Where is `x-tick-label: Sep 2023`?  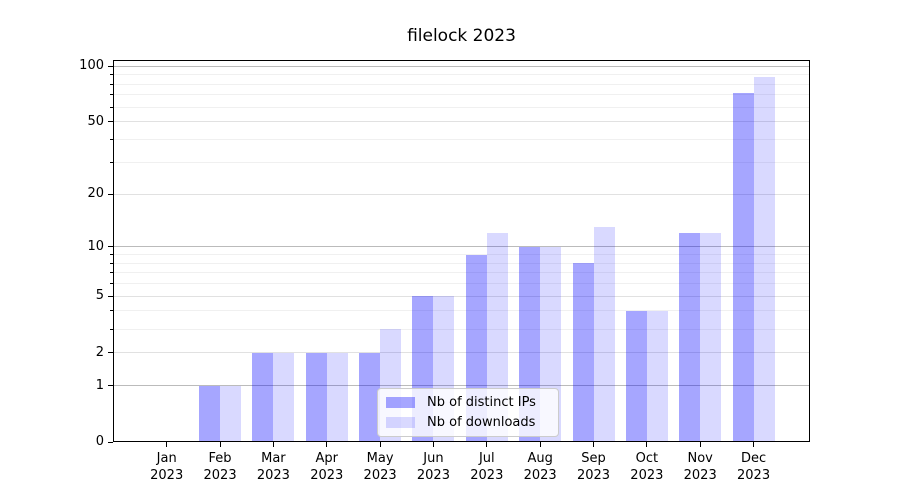 x-tick-label: Sep 2023 is located at coordinates (593, 467).